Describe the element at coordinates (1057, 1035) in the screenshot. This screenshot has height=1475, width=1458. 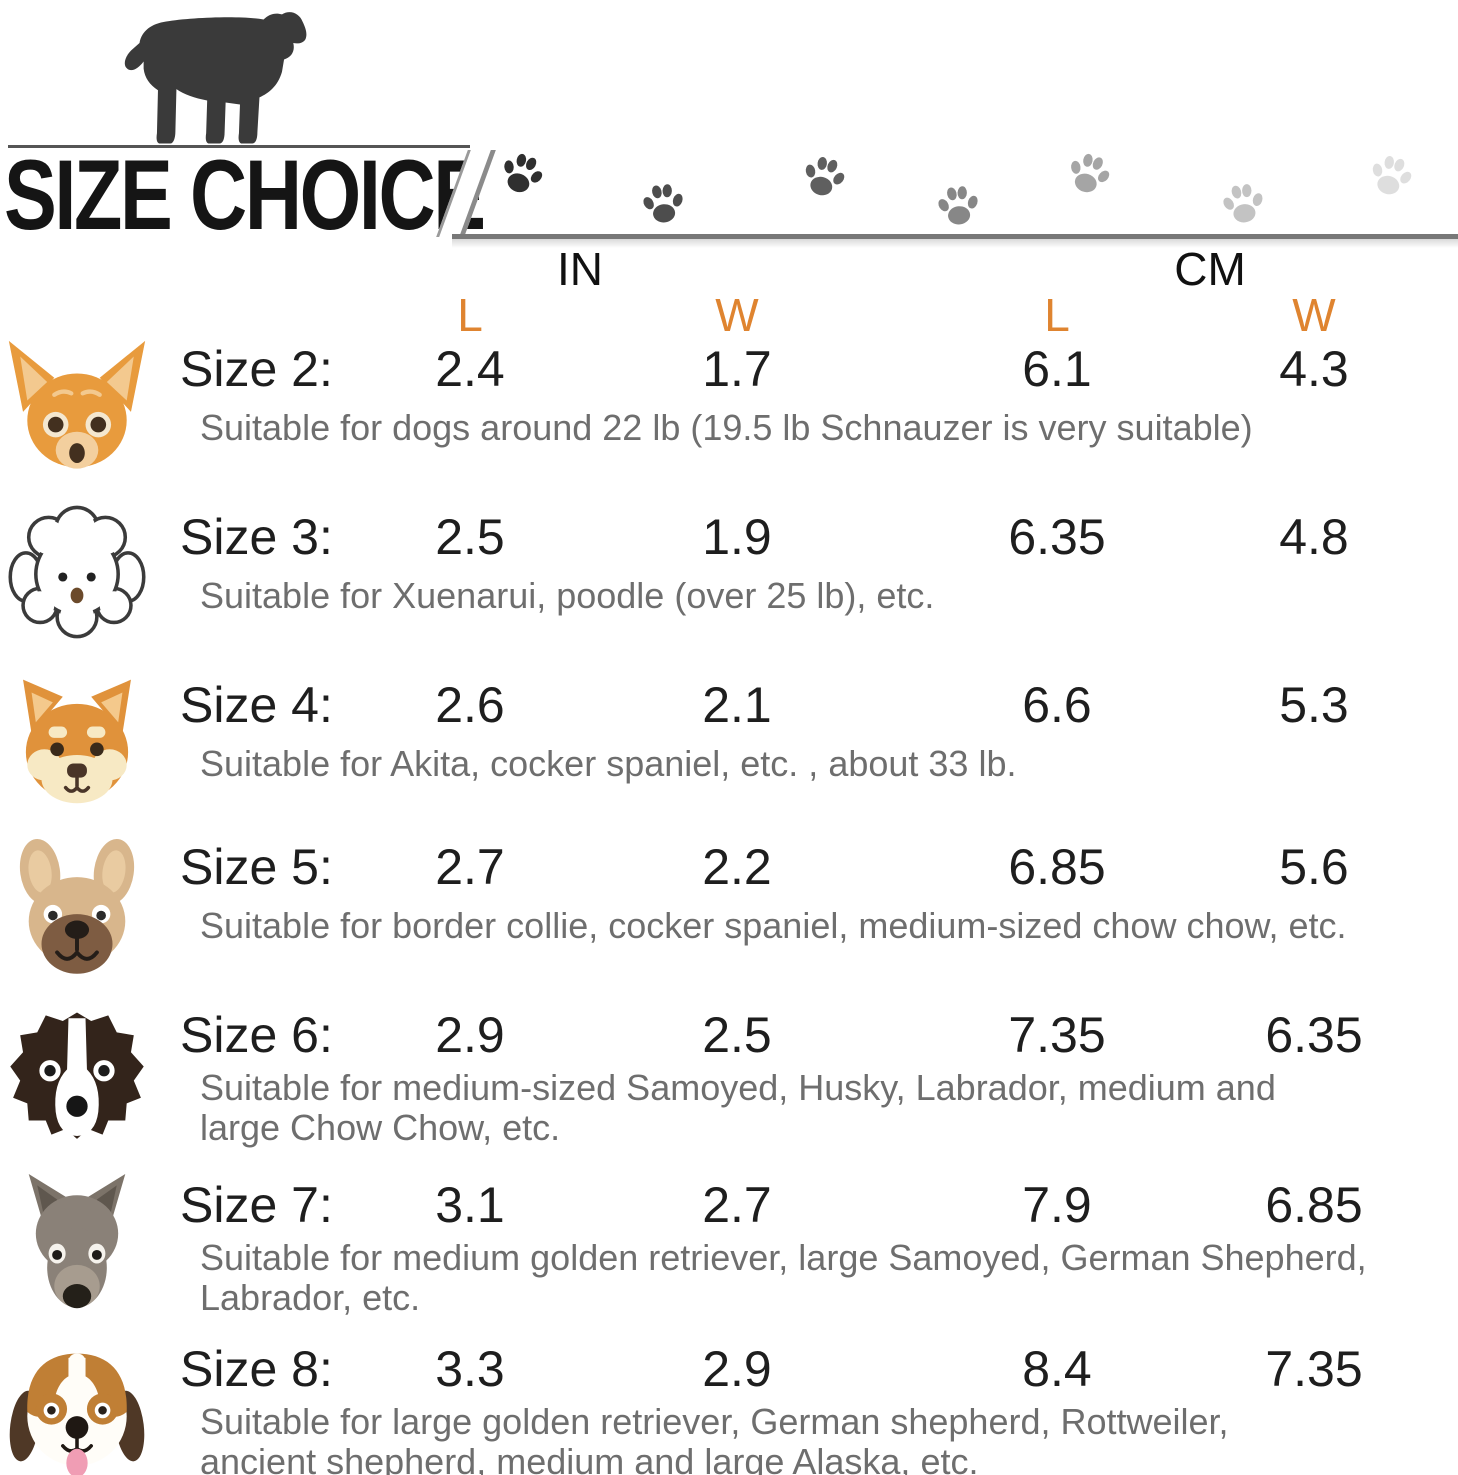
I see `value-cm-l: 7.35` at that location.